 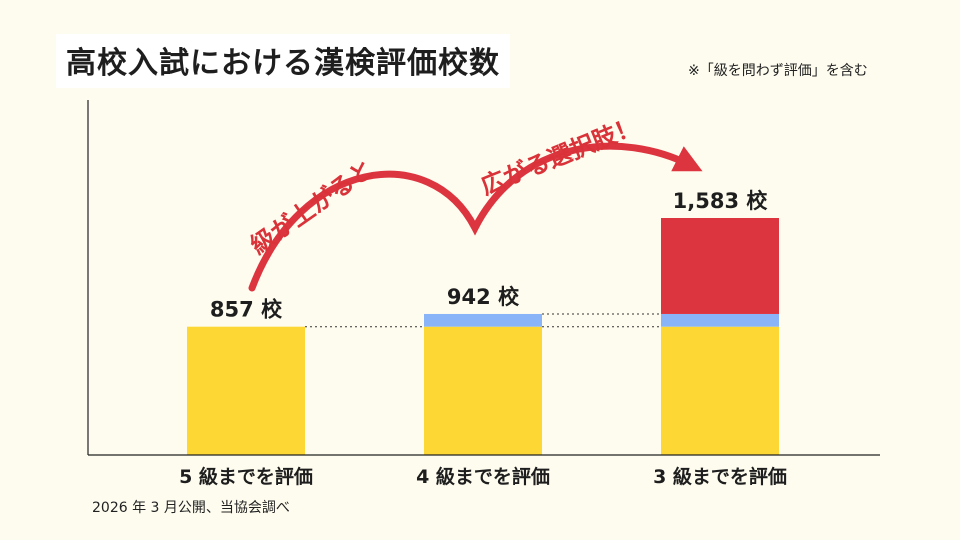 What do you see at coordinates (312, 207) in the screenshot?
I see `annotation-left: 級が上がると` at bounding box center [312, 207].